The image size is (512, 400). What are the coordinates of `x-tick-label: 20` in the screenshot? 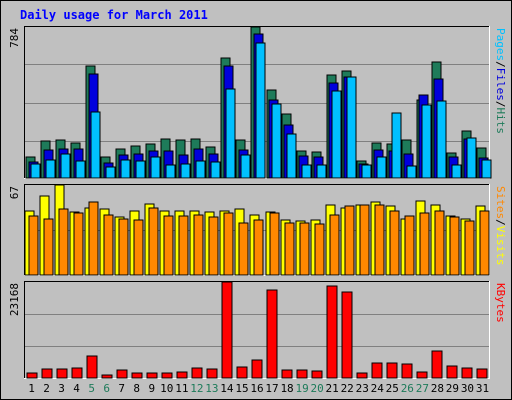 It's located at (317, 388).